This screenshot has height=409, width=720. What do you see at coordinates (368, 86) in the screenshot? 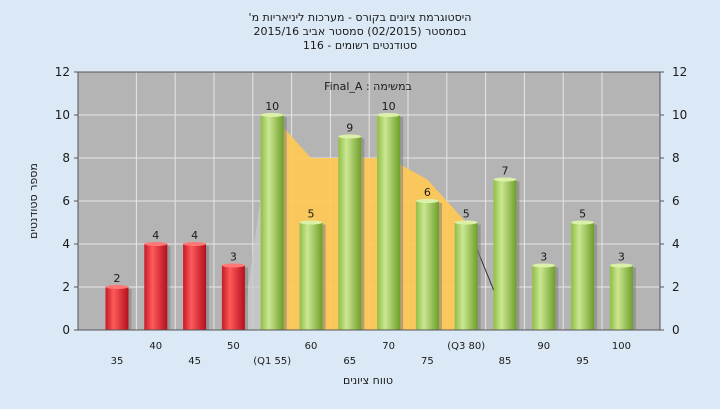
I see `inner-task-label: במשימה : Final_A` at bounding box center [368, 86].